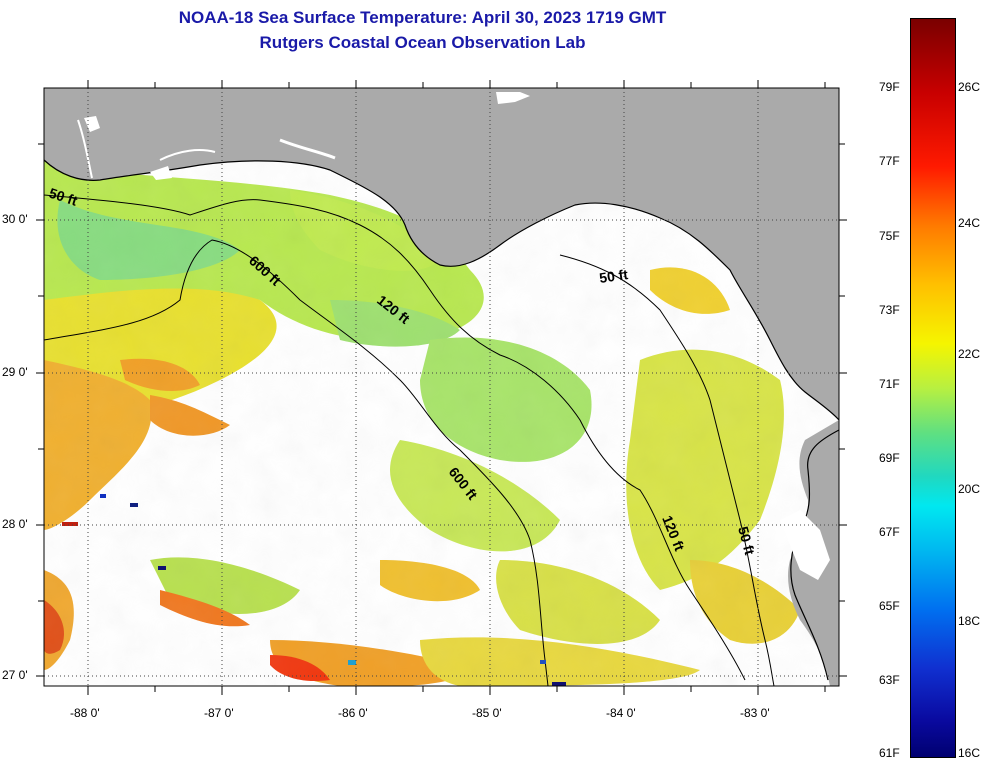 The height and width of the screenshot is (770, 992). I want to click on colorbar-f-65: 65F, so click(889, 606).